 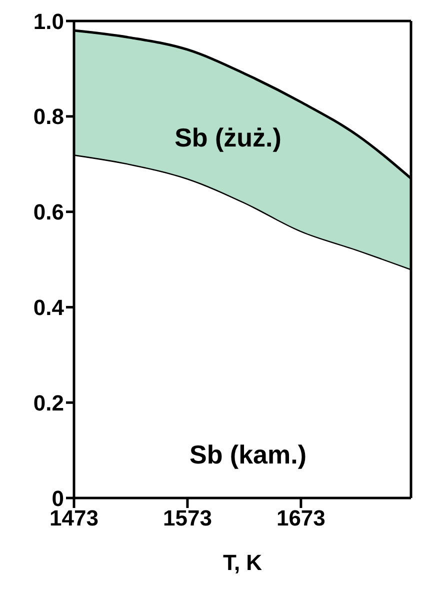 What do you see at coordinates (48, 21) in the screenshot?
I see `y-tick-label: 1.0` at bounding box center [48, 21].